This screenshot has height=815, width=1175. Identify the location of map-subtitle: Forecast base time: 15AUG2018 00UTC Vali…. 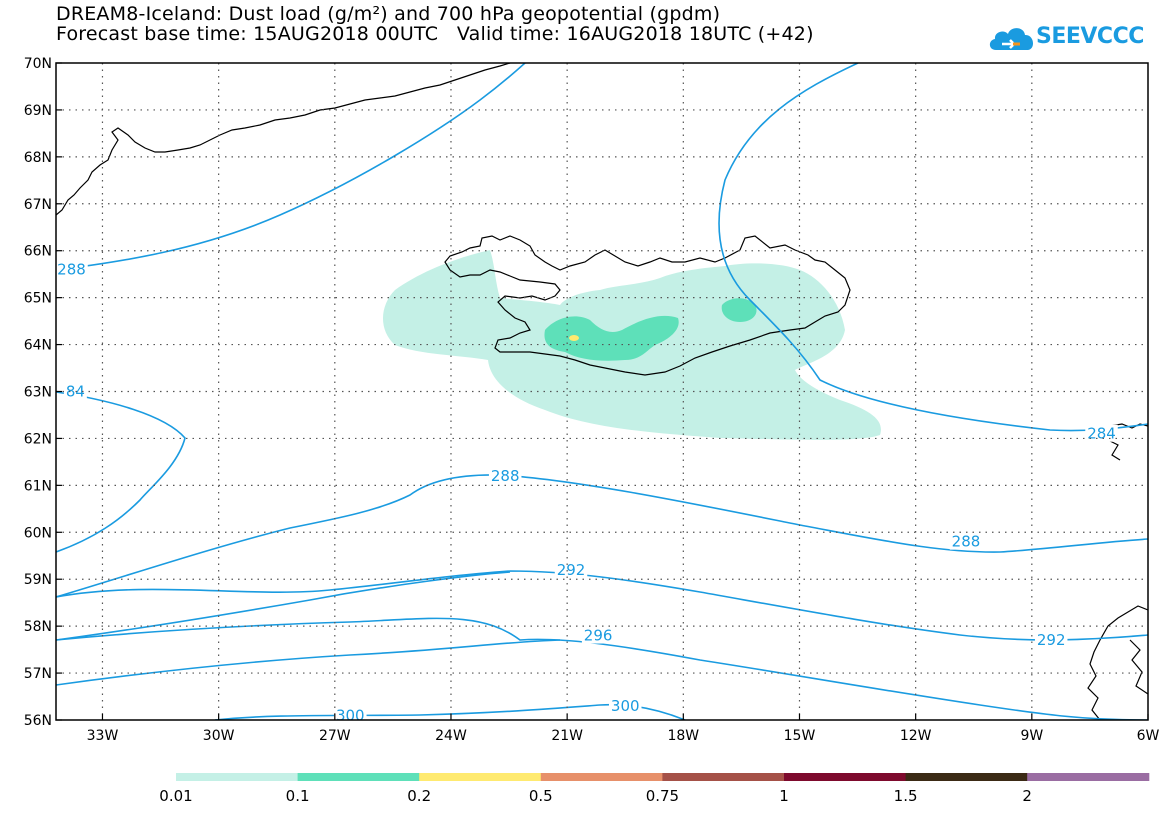
(435, 34).